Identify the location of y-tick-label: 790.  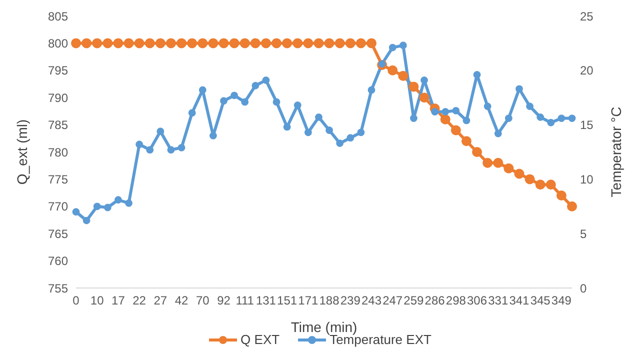
(58, 97).